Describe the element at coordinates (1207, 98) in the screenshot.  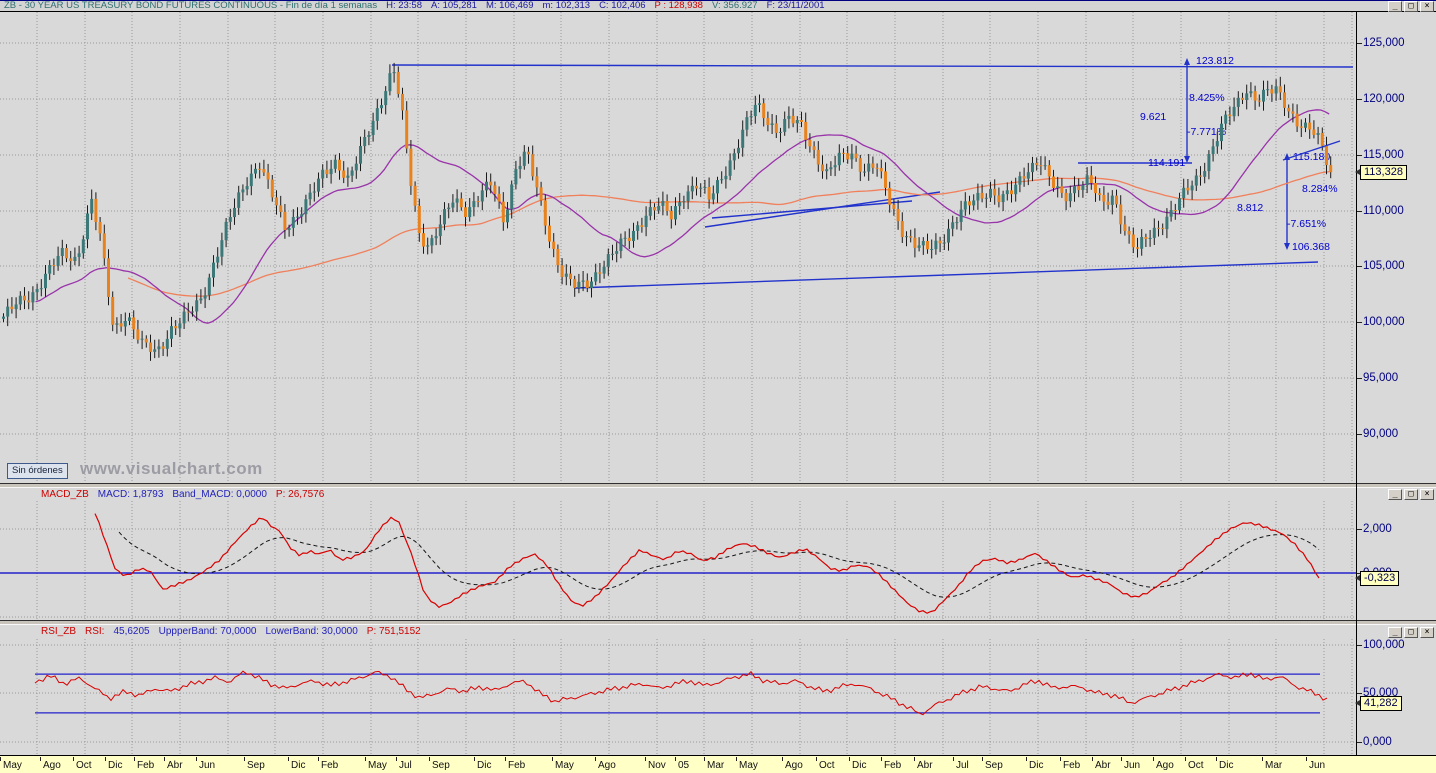
I see `svg-text: 8.425%` at that location.